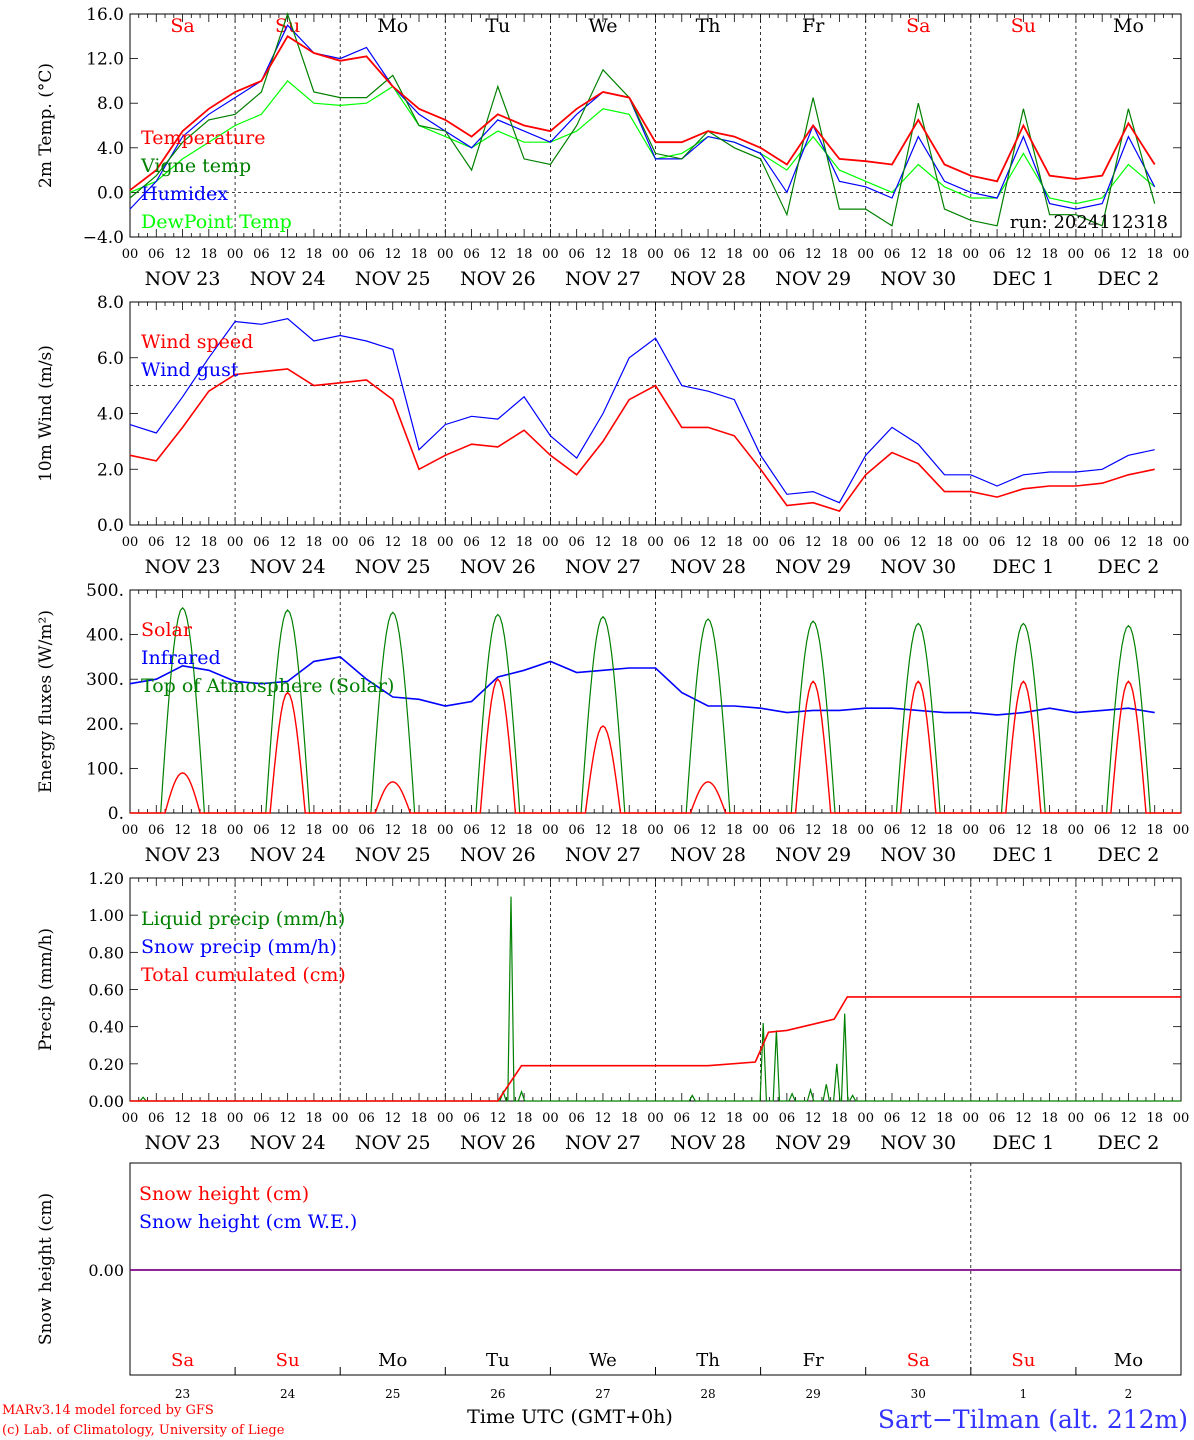  Describe the element at coordinates (46, 125) in the screenshot. I see `y-axis-label: 2m Temp. (°C)` at that location.